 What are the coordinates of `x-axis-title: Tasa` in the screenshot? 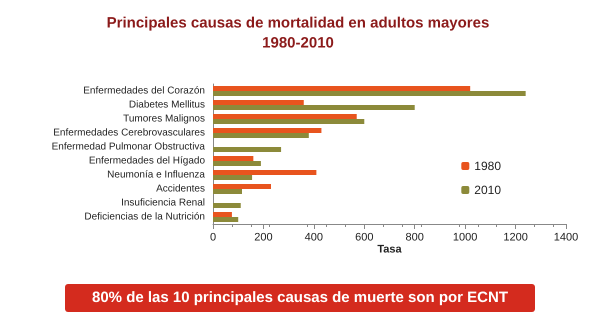 It's located at (390, 250).